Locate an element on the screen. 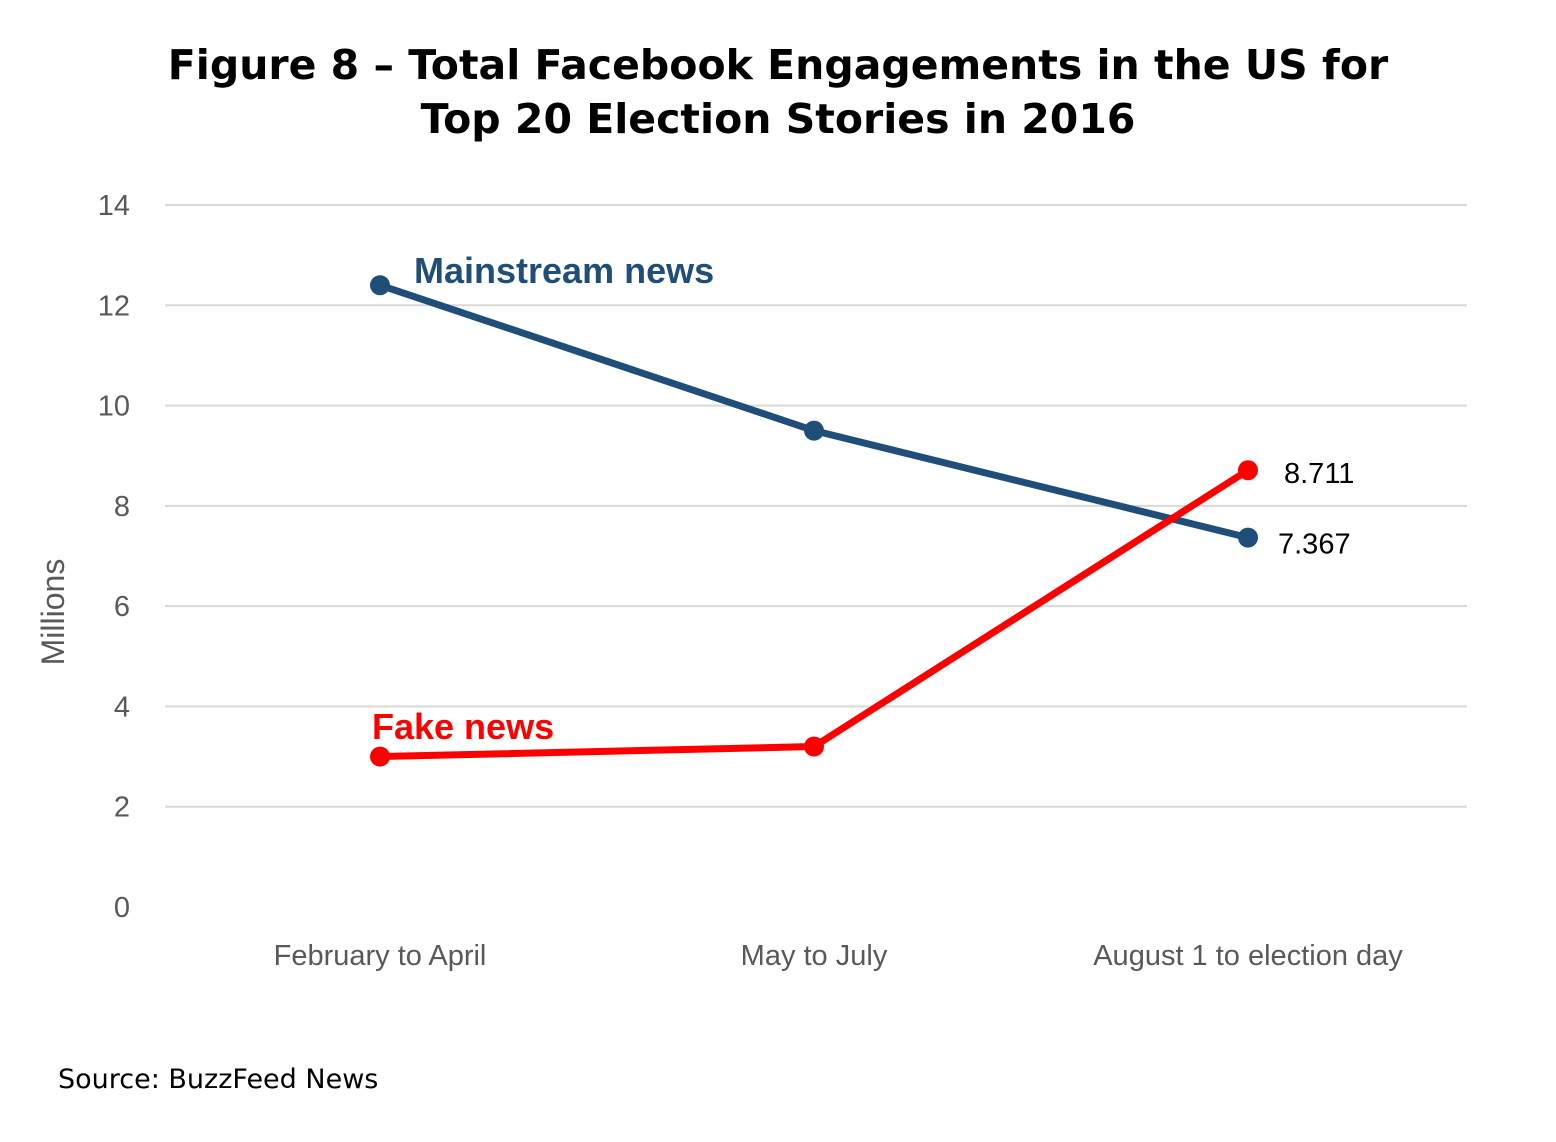  y-tick-6: 6 is located at coordinates (122, 607).